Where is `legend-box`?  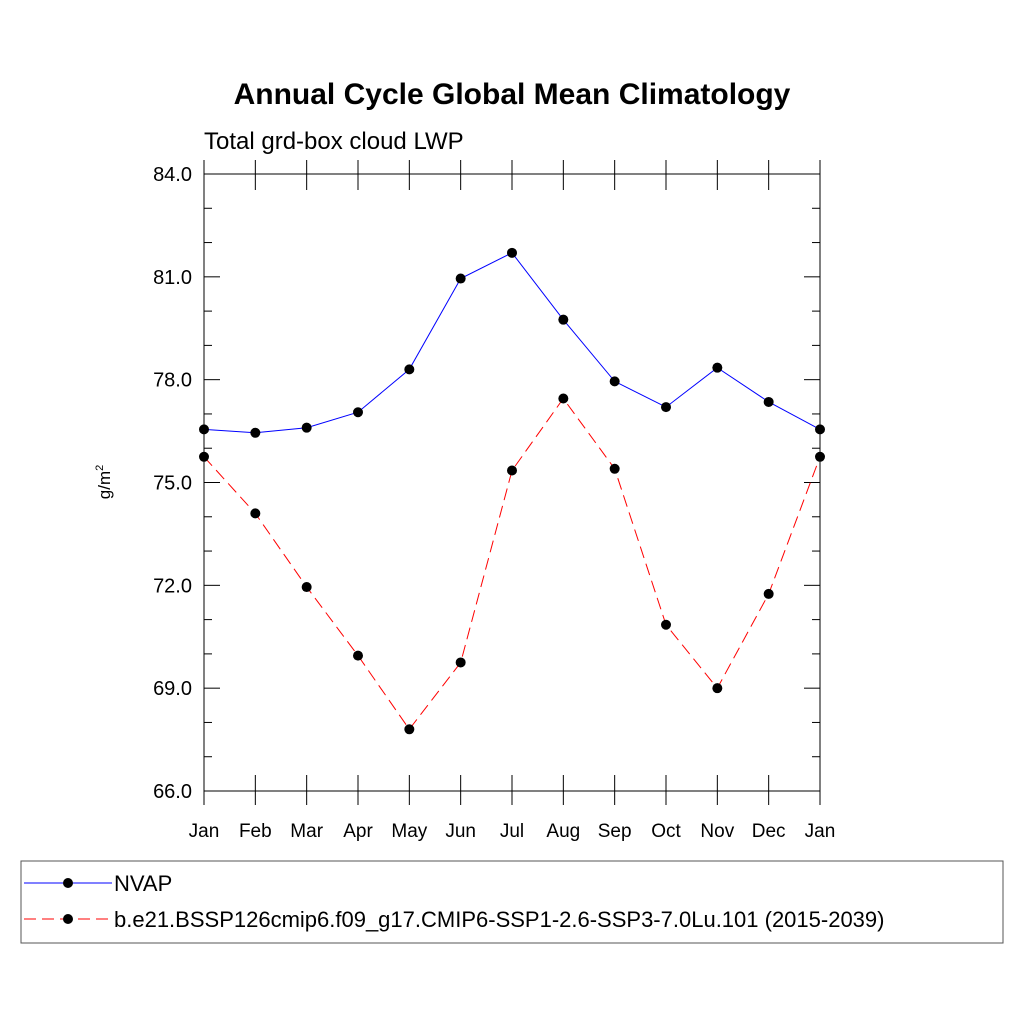 legend-box is located at coordinates (512, 902).